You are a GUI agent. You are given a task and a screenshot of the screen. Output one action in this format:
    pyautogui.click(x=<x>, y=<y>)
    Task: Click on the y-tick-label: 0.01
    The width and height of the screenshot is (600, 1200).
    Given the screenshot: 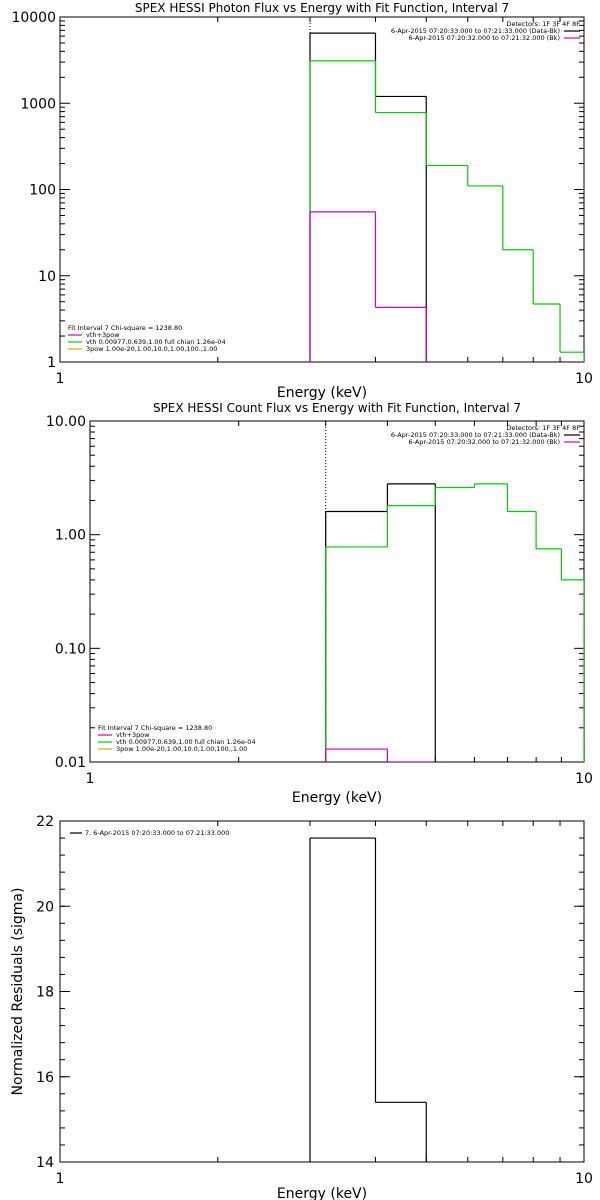 What is the action you would take?
    pyautogui.click(x=70, y=763)
    